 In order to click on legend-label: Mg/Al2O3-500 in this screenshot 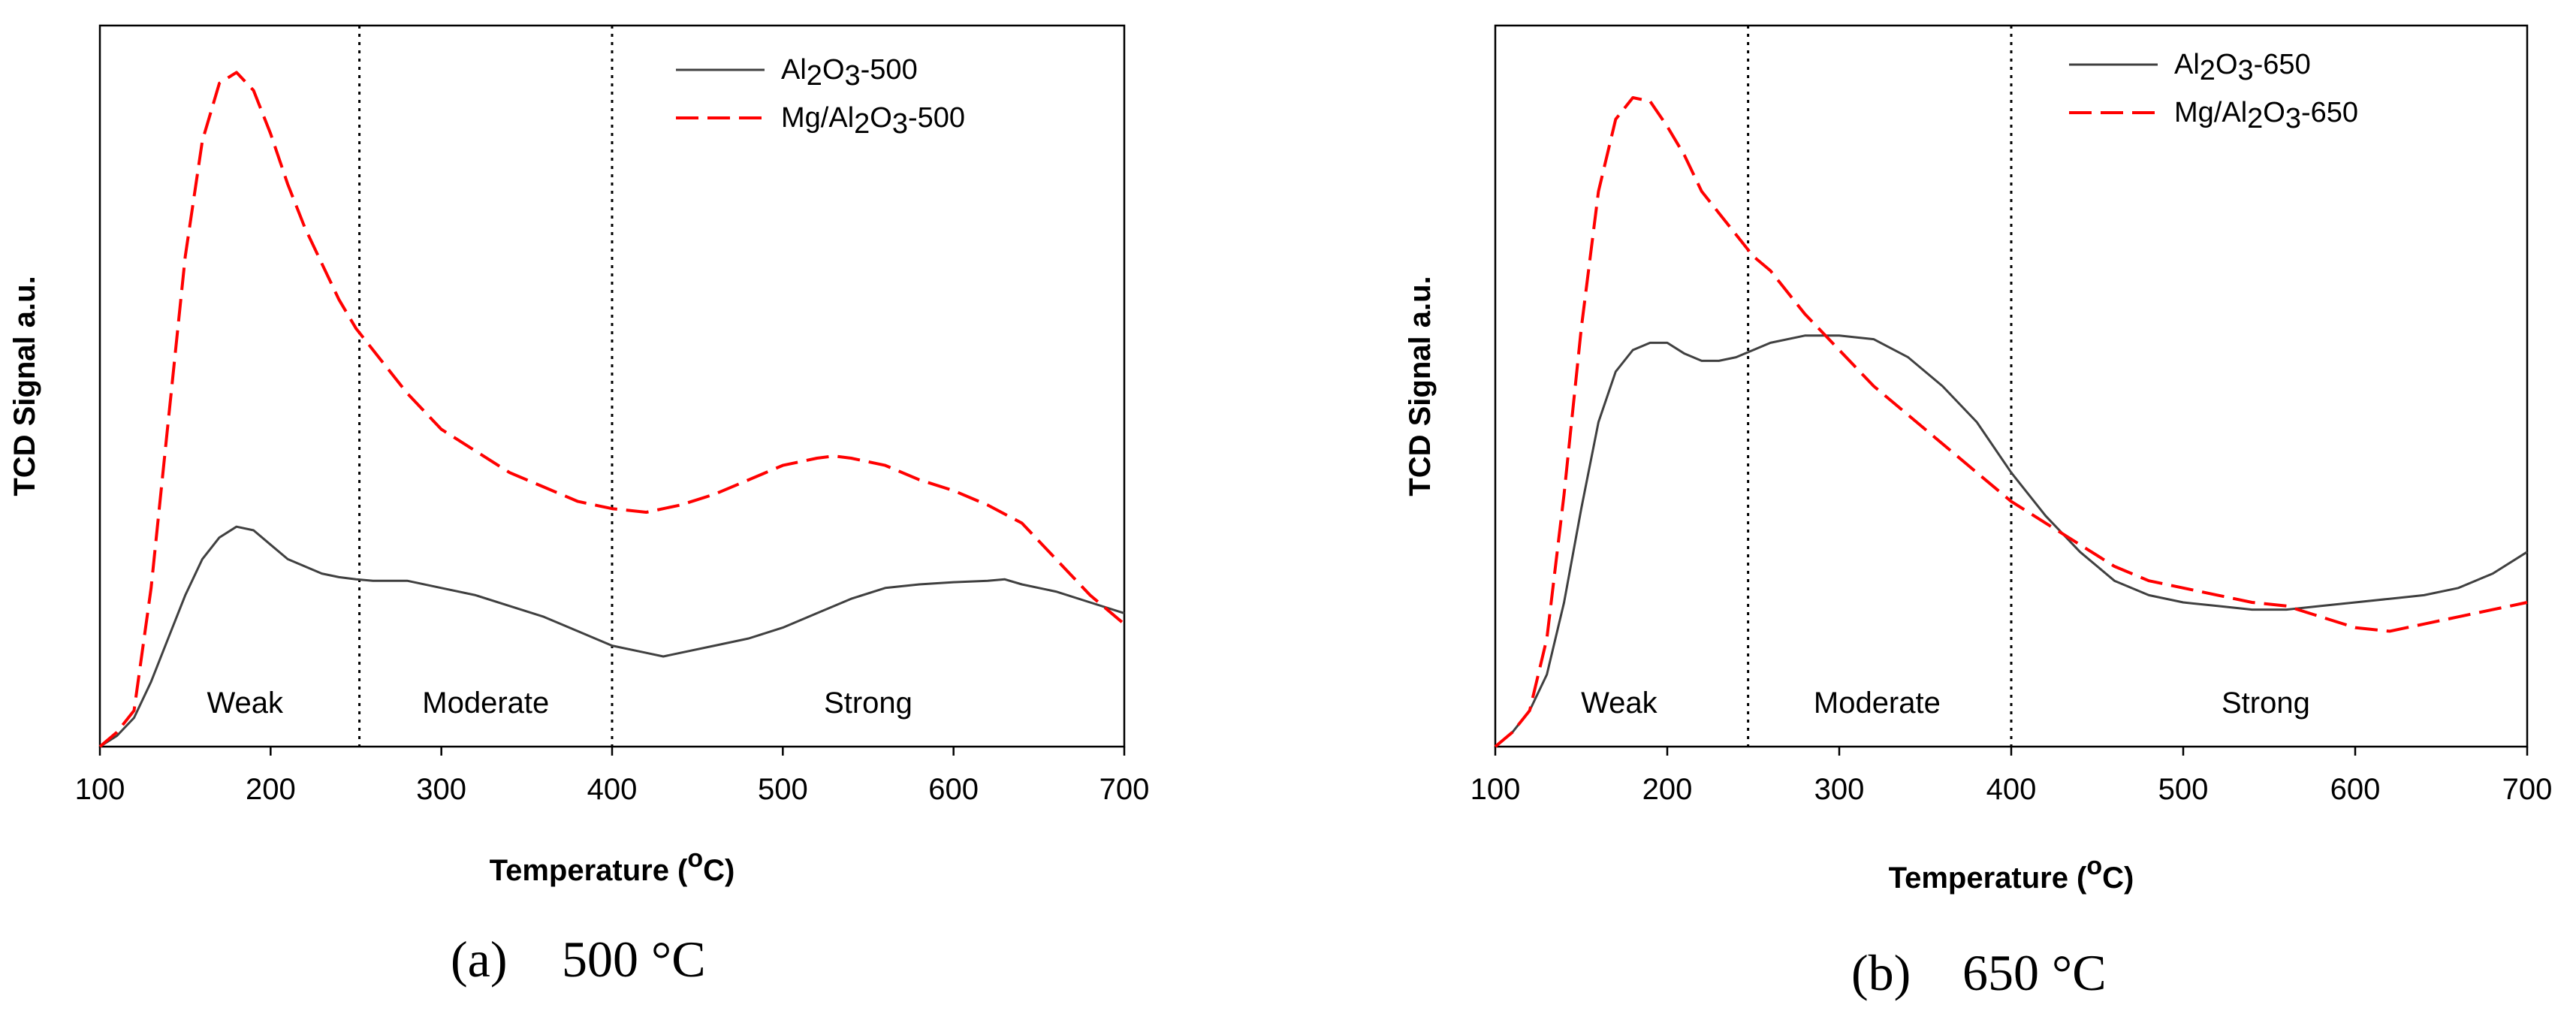, I will do `click(873, 121)`.